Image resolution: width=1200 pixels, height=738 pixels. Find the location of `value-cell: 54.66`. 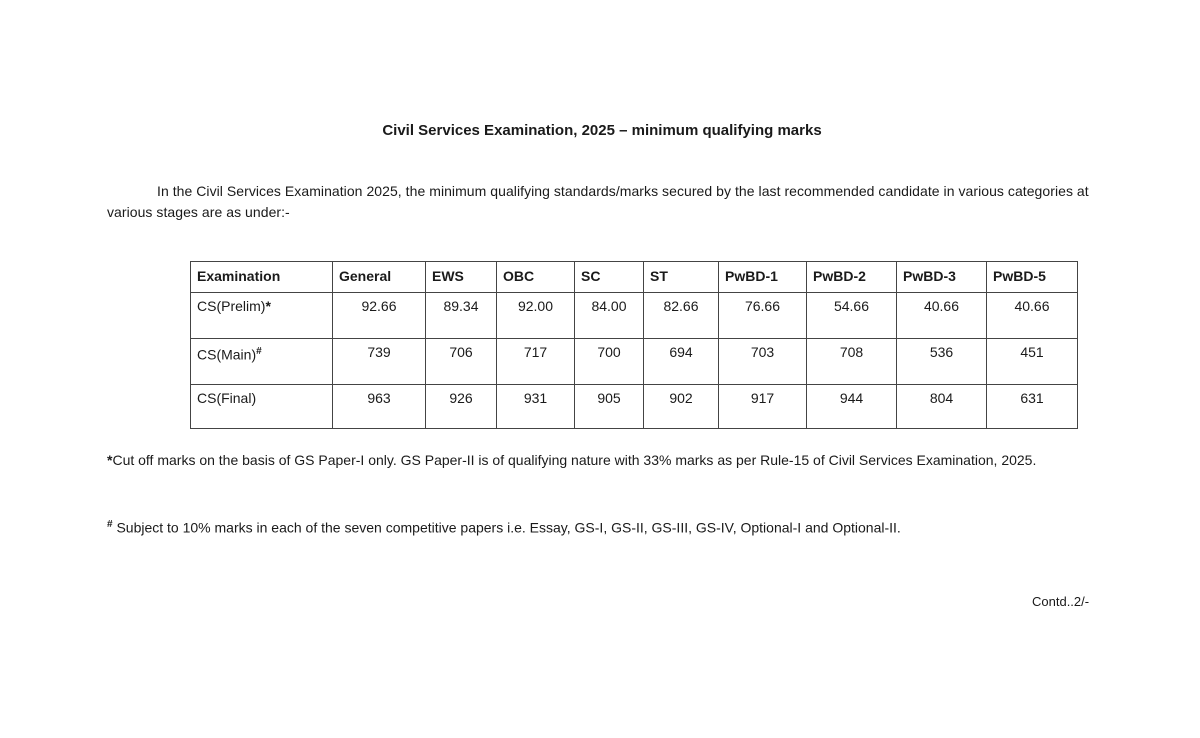

value-cell: 54.66 is located at coordinates (851, 315).